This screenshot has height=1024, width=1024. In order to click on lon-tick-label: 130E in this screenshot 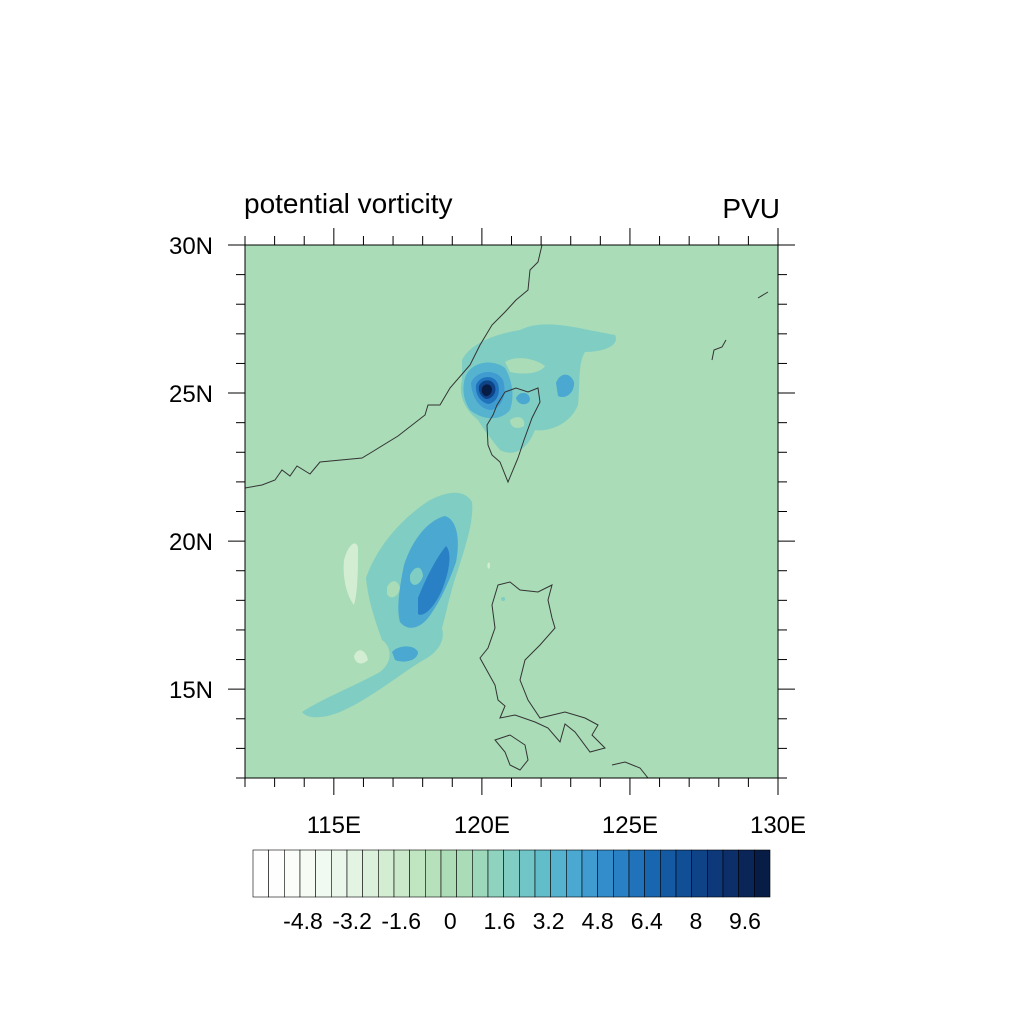, I will do `click(778, 825)`.